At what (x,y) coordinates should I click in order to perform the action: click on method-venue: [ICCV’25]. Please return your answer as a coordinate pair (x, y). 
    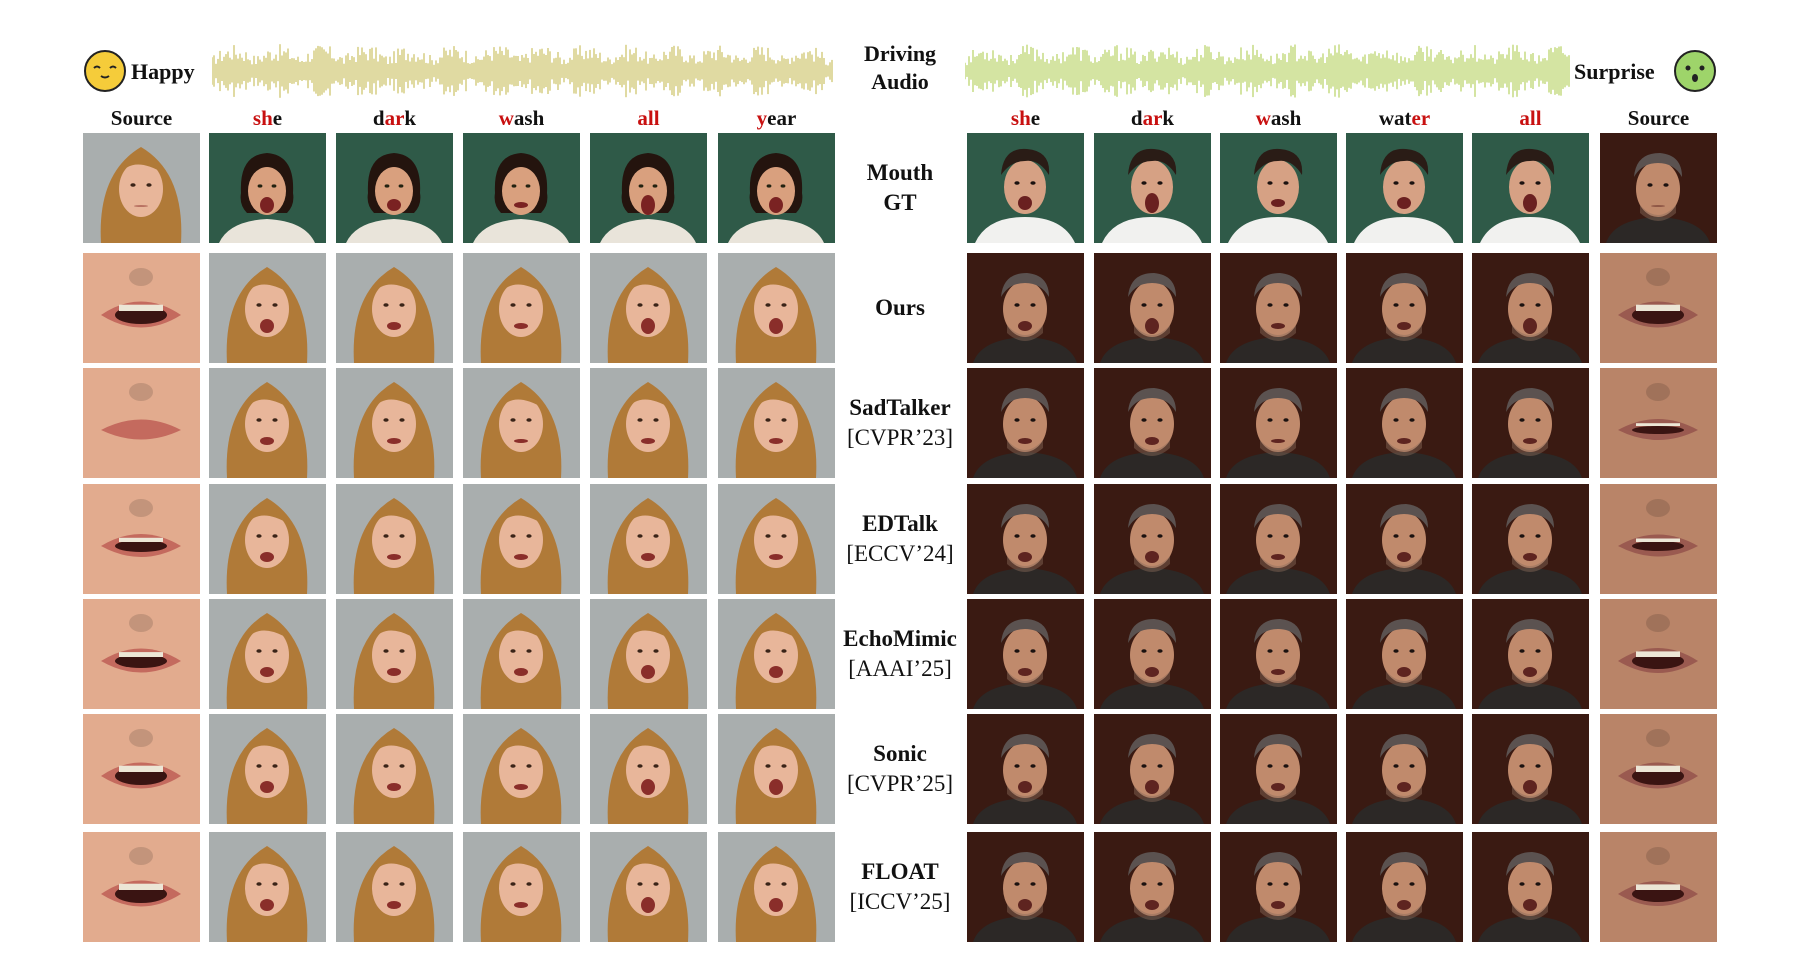
    Looking at the image, I should click on (900, 901).